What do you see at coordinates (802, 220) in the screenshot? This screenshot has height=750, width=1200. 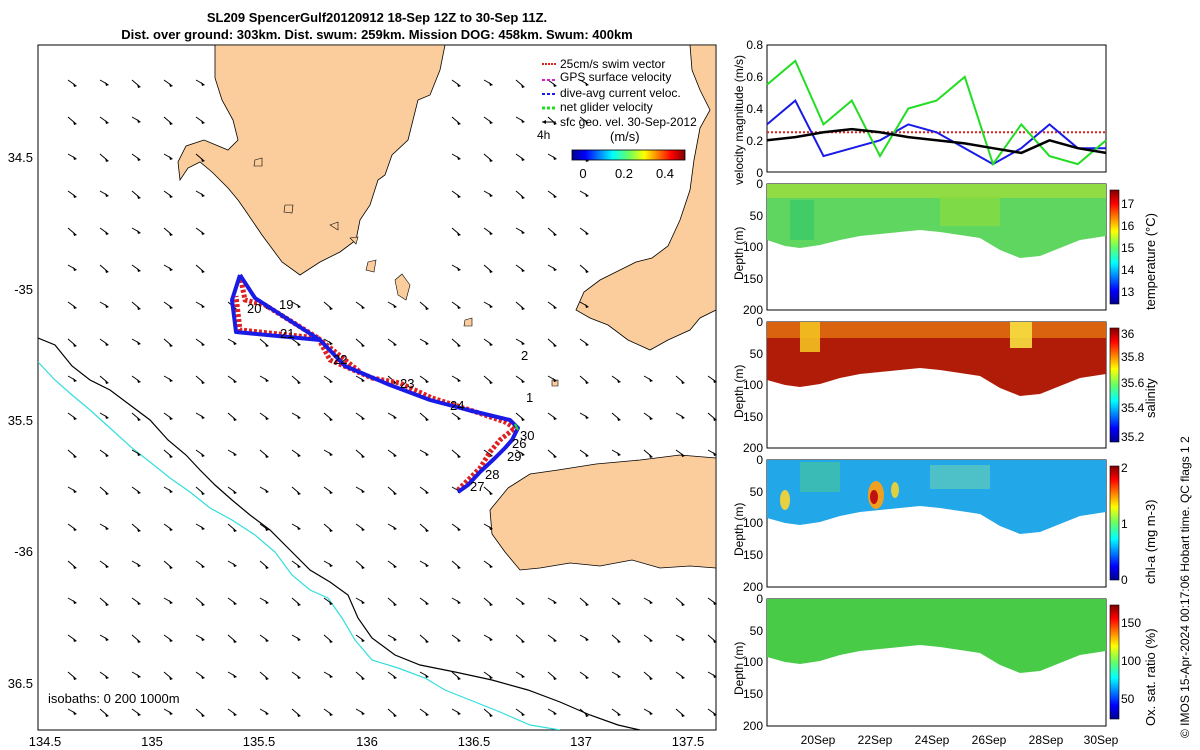 I see `temperature-patch` at bounding box center [802, 220].